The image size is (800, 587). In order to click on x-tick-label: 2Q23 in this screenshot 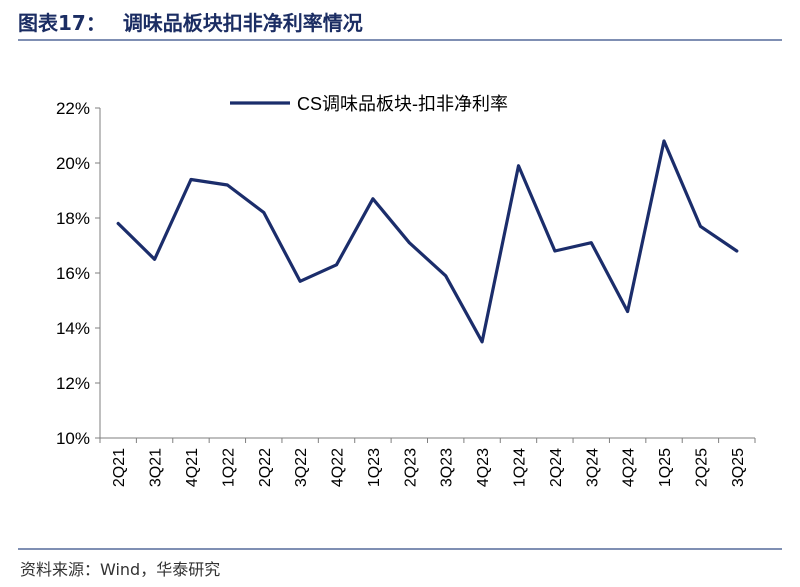, I will do `click(410, 467)`.